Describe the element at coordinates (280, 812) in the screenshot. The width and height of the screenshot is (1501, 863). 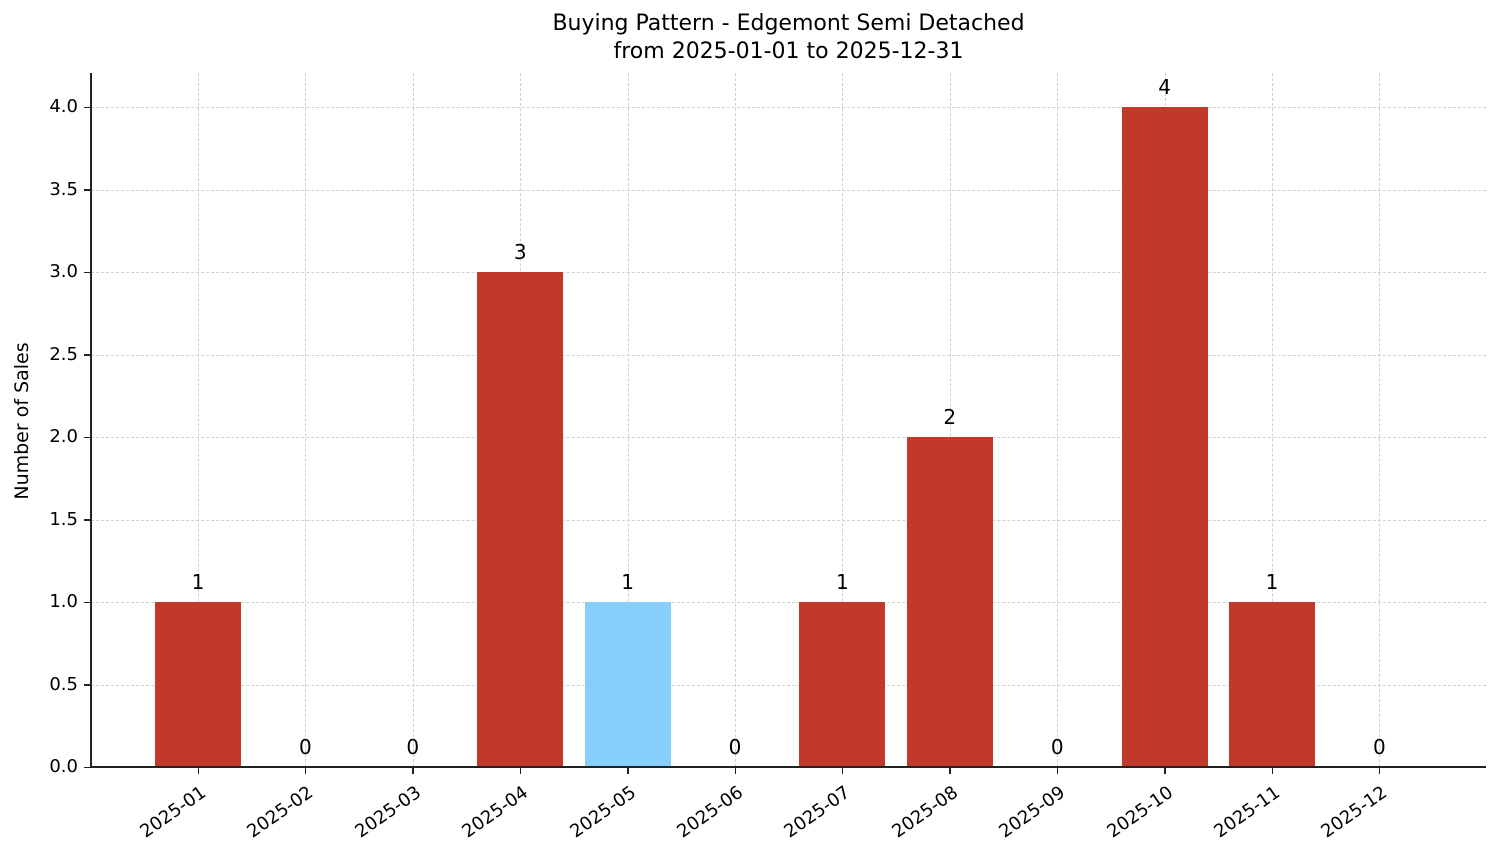
I see `x-tick-label: 2025-02` at that location.